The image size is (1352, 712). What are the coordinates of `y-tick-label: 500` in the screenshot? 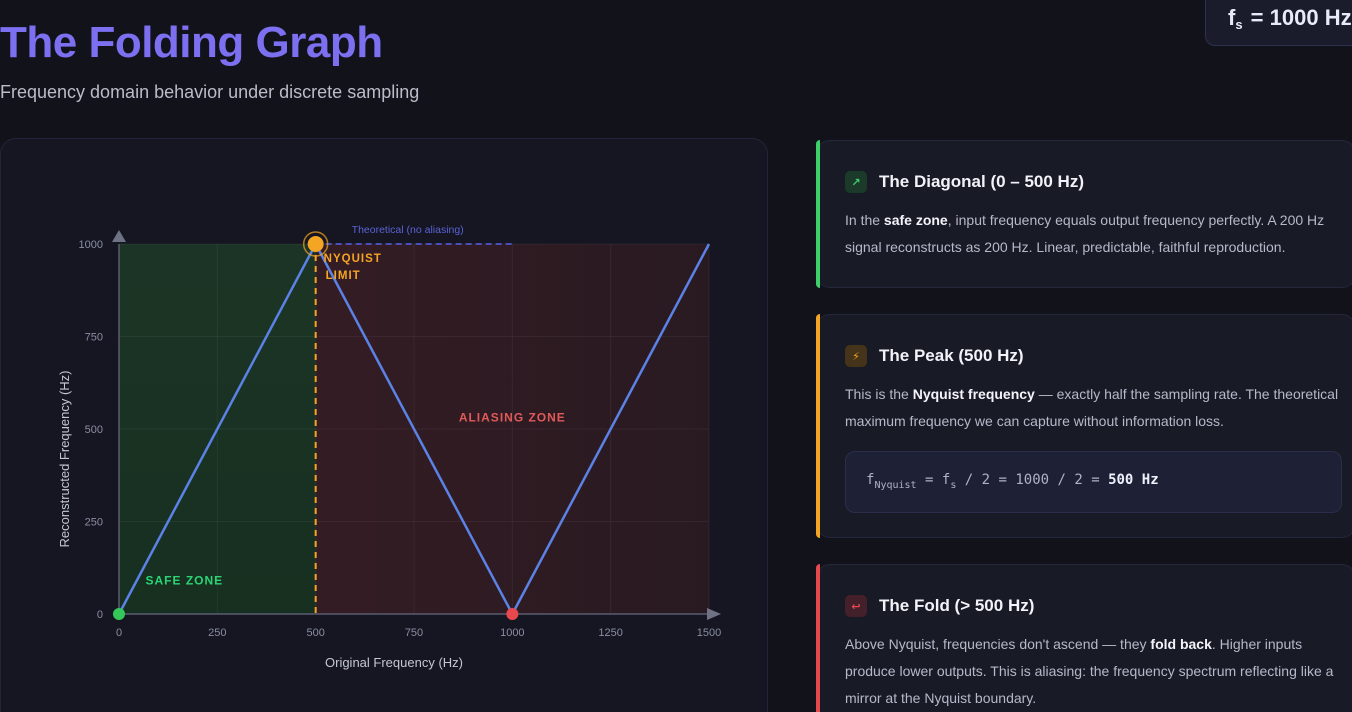 It's located at (94, 430).